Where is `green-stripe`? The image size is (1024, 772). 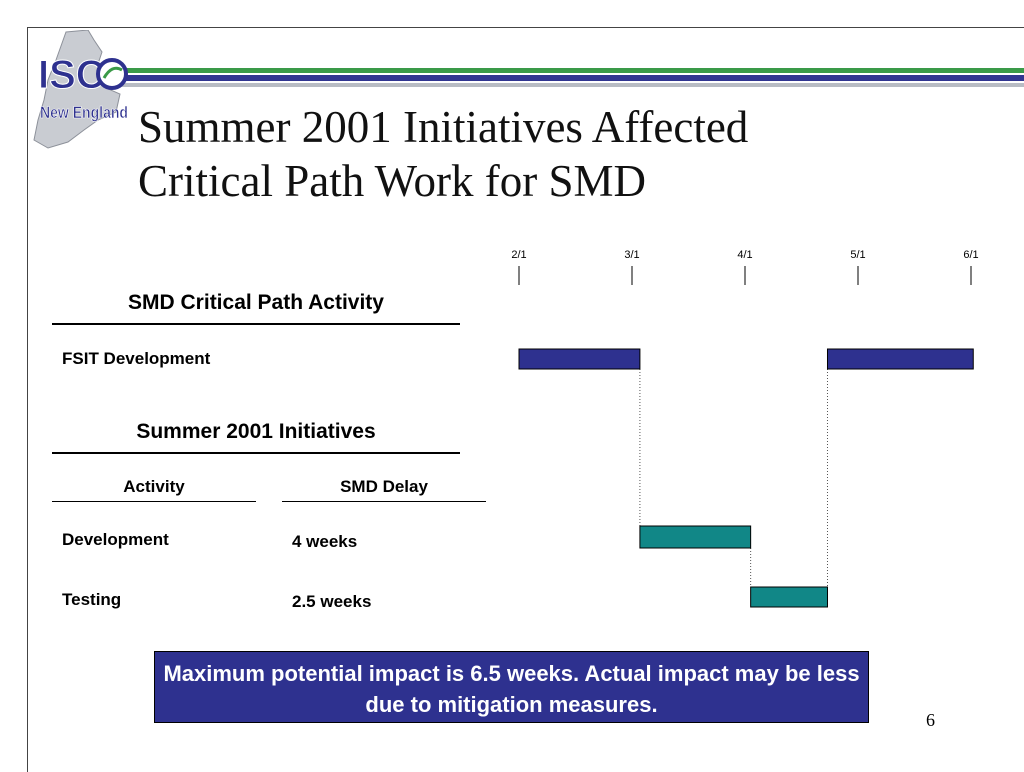
green-stripe is located at coordinates (572, 70).